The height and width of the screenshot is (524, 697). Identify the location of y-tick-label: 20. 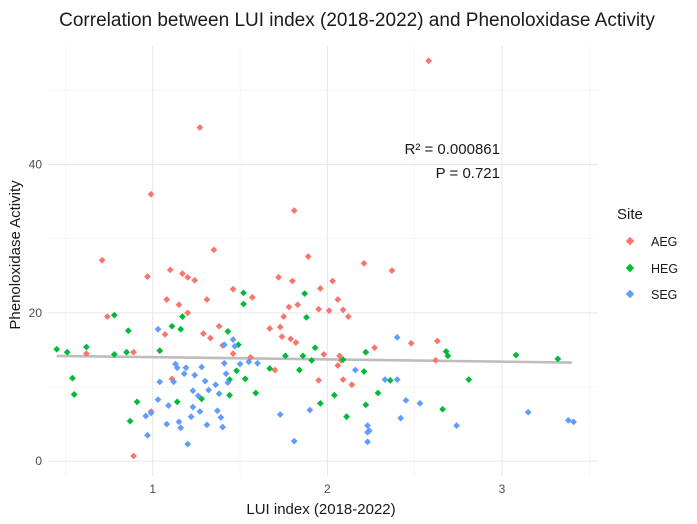
(36, 313).